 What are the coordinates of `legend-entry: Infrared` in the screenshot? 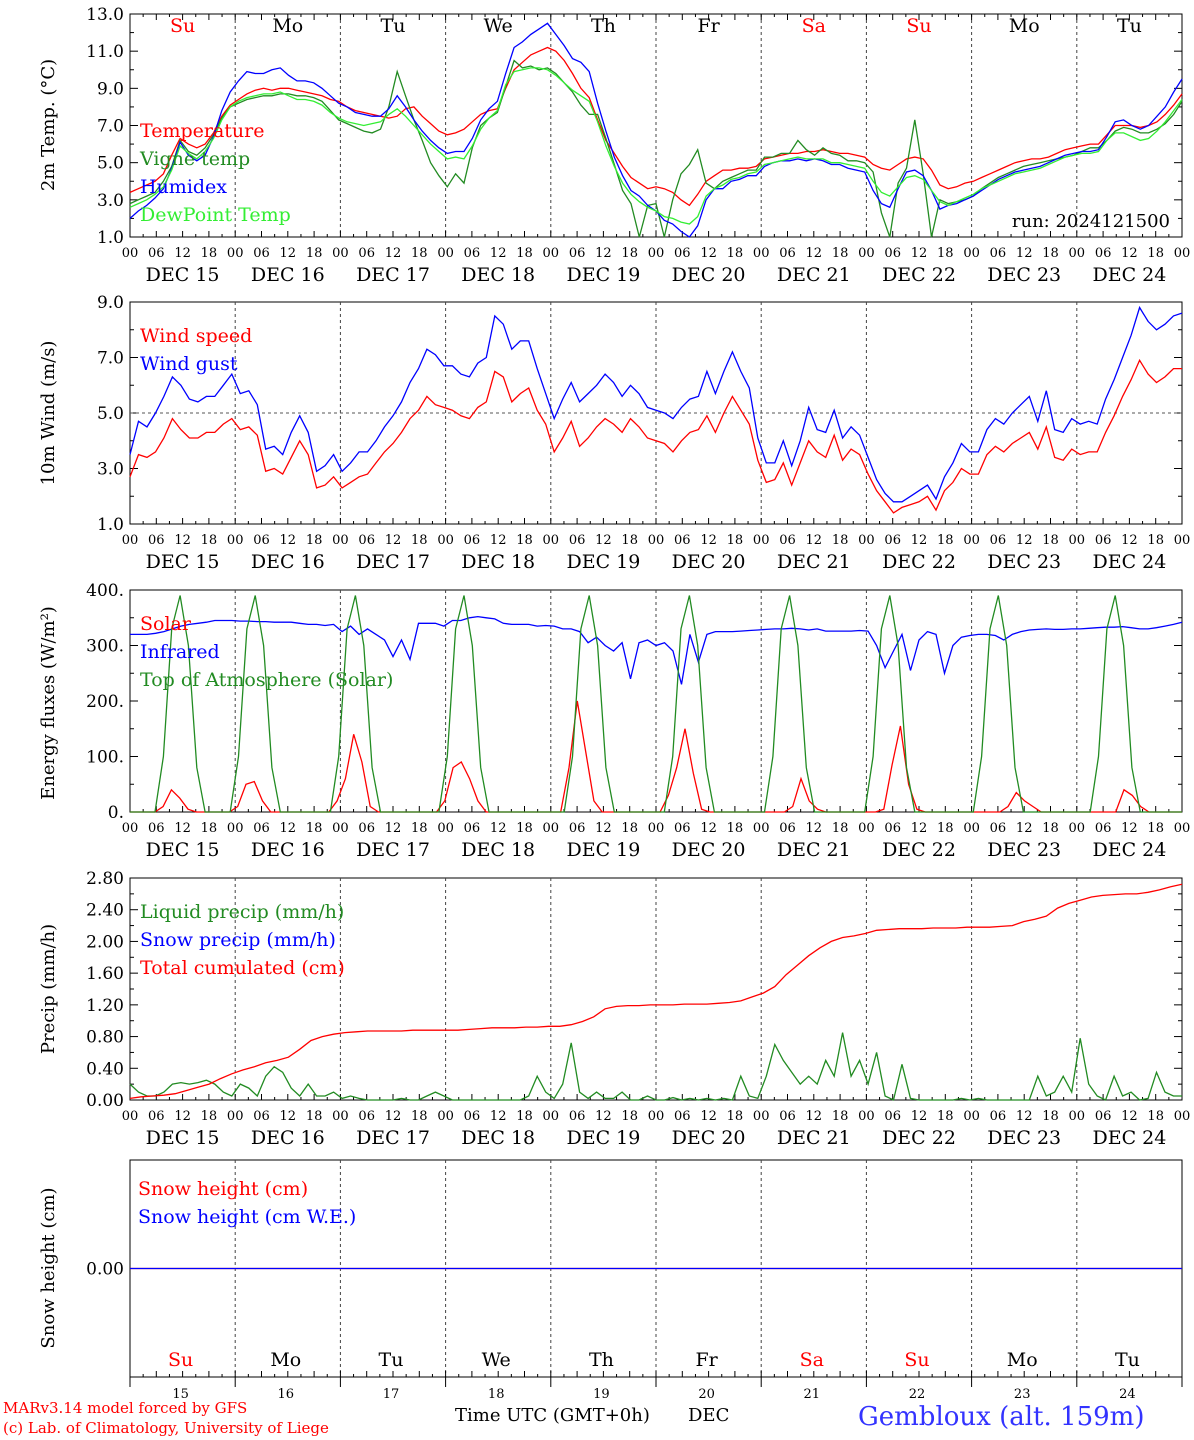 It's located at (180, 652).